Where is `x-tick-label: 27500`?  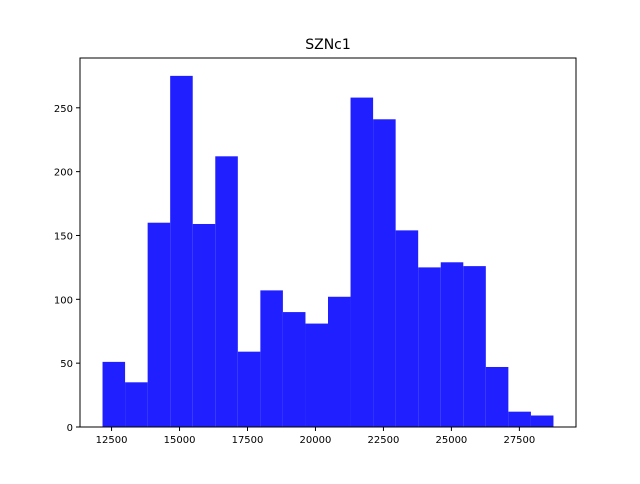 x-tick-label: 27500 is located at coordinates (519, 440).